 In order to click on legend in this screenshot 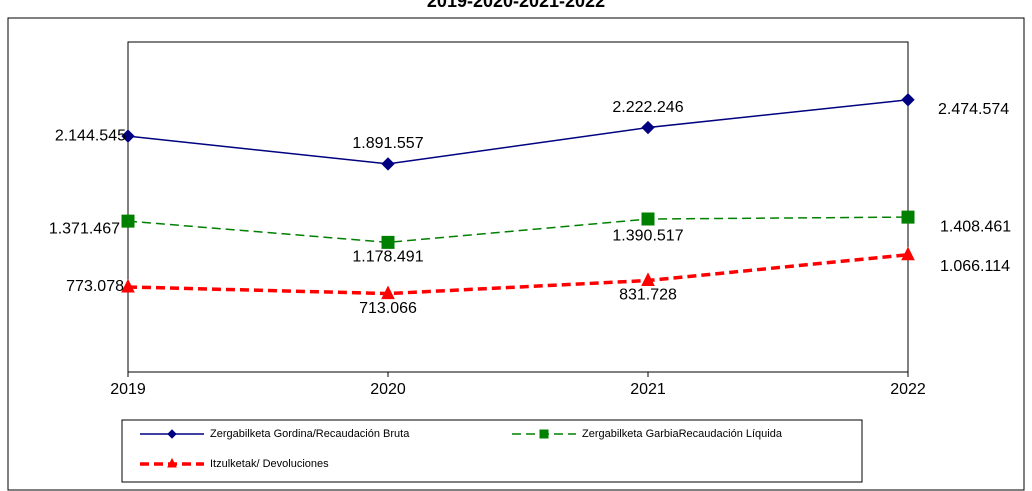, I will do `click(492, 451)`.